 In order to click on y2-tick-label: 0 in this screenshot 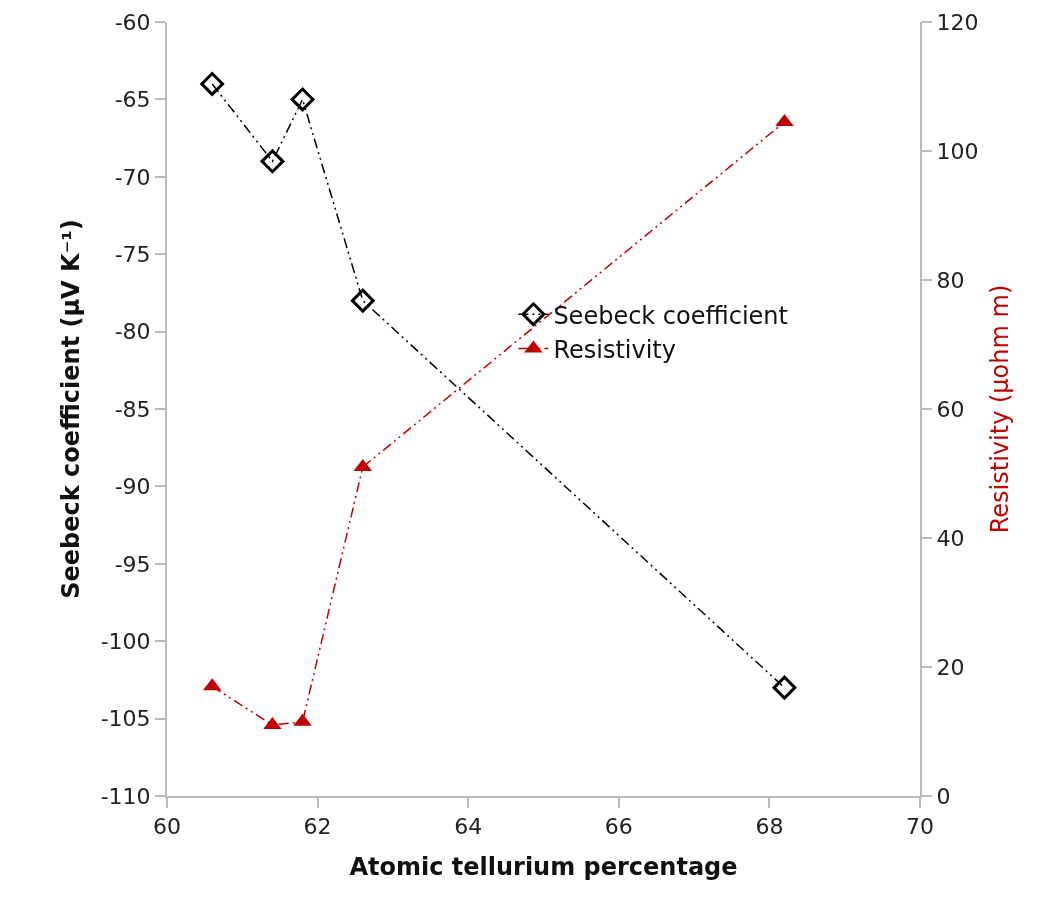, I will do `click(943, 796)`.